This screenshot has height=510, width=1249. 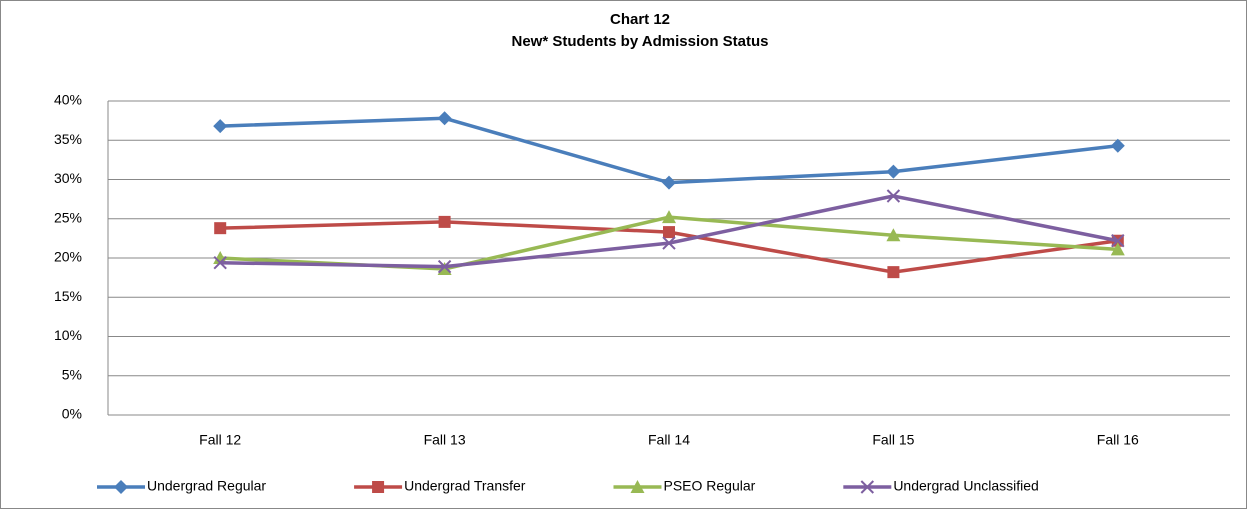 What do you see at coordinates (669, 440) in the screenshot?
I see `x-tick-label: Fall 14` at bounding box center [669, 440].